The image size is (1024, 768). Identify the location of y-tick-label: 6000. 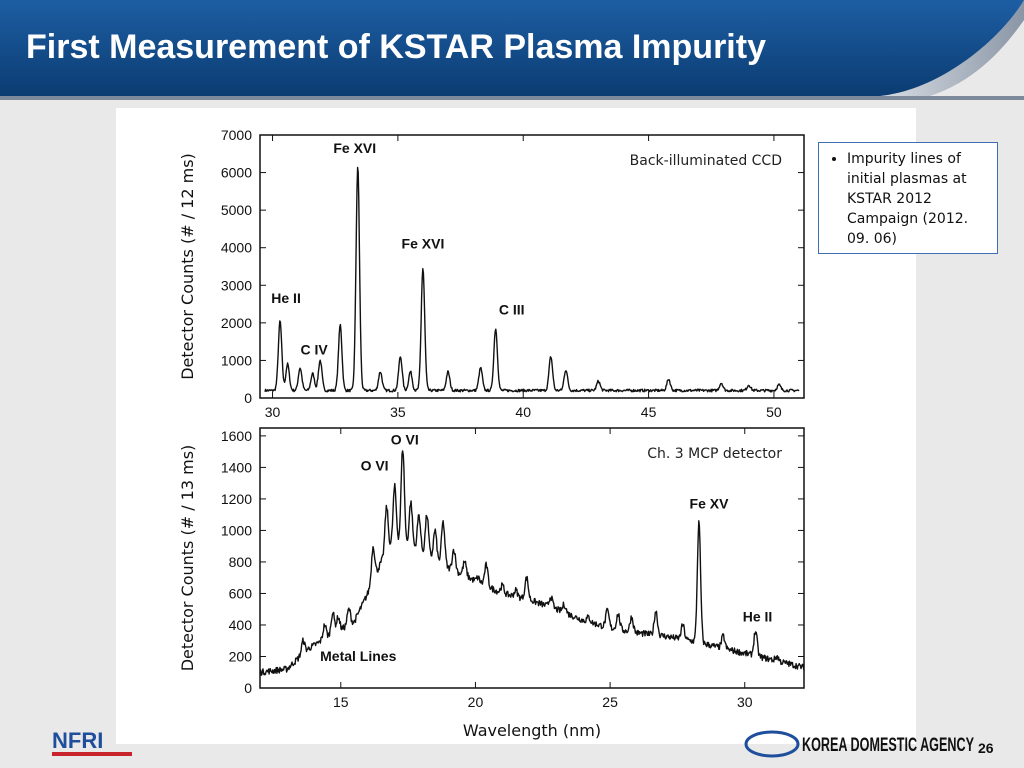
(236, 173).